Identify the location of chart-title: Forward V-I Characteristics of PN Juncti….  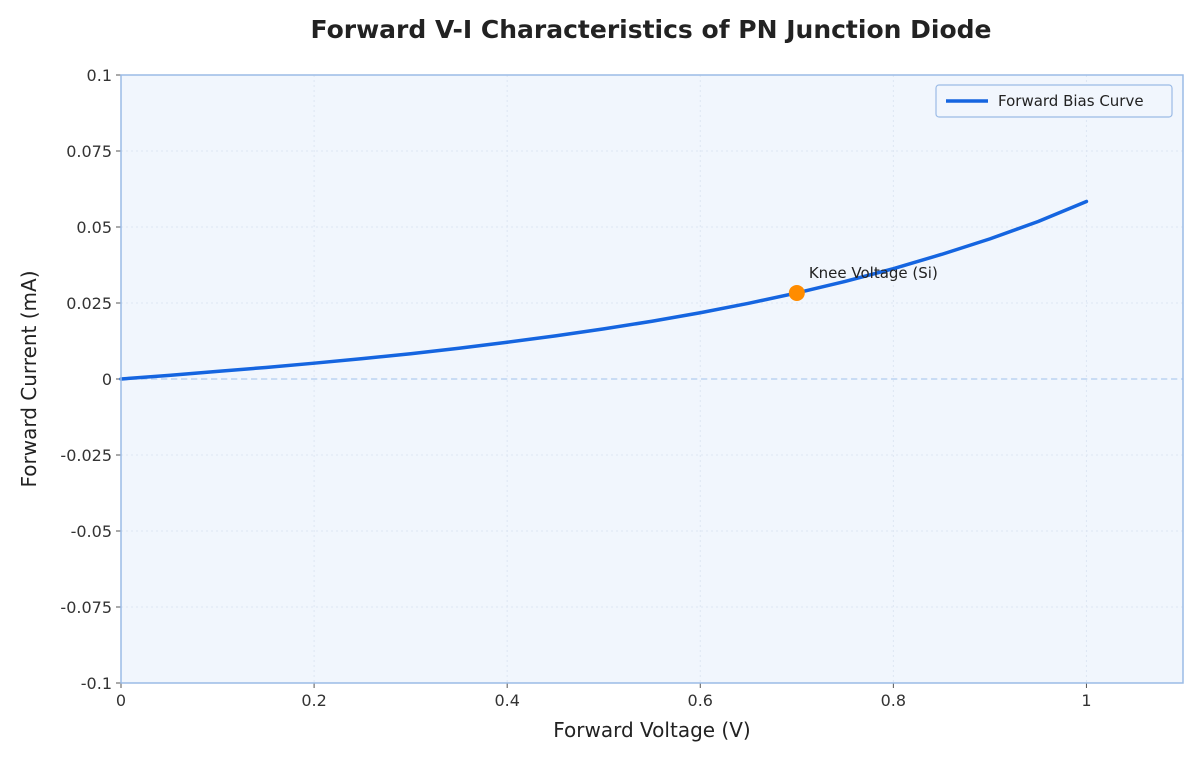
(651, 29).